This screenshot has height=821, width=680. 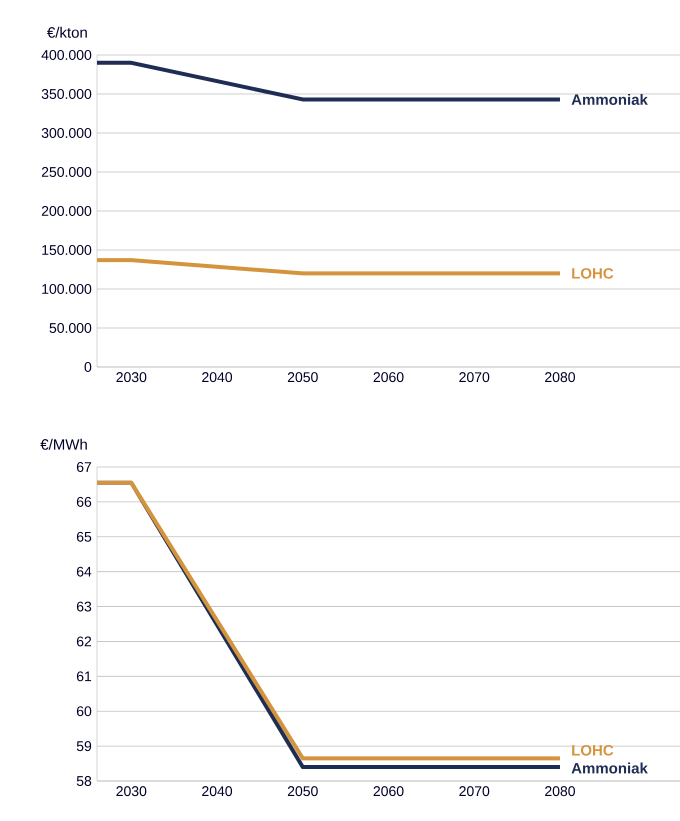 I want to click on y-tick-label: 400.000, so click(x=67, y=55).